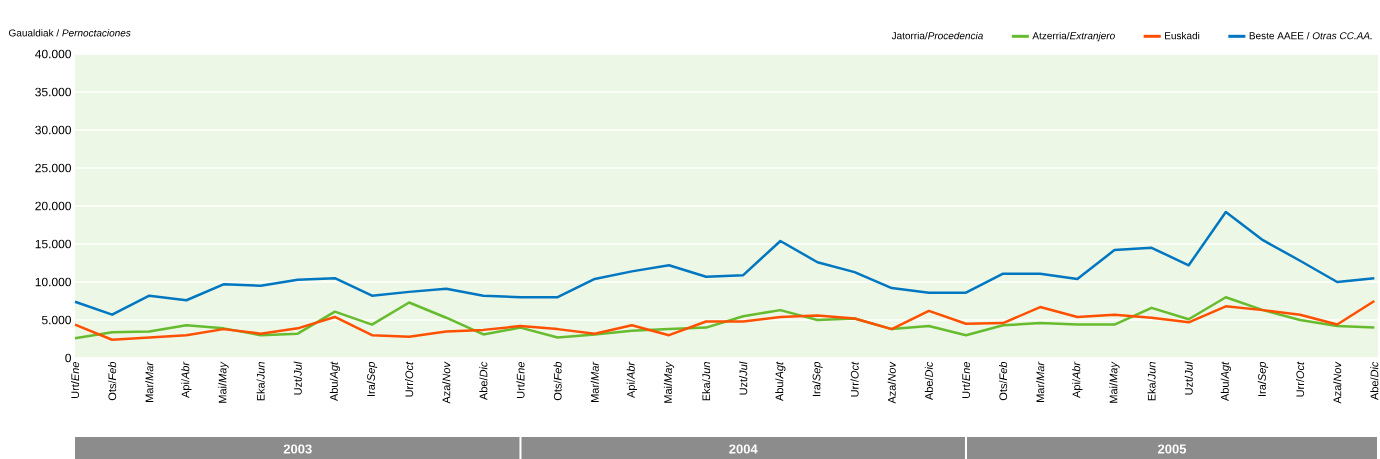 This screenshot has width=1380, height=459. What do you see at coordinates (297, 449) in the screenshot?
I see `text: 2003` at bounding box center [297, 449].